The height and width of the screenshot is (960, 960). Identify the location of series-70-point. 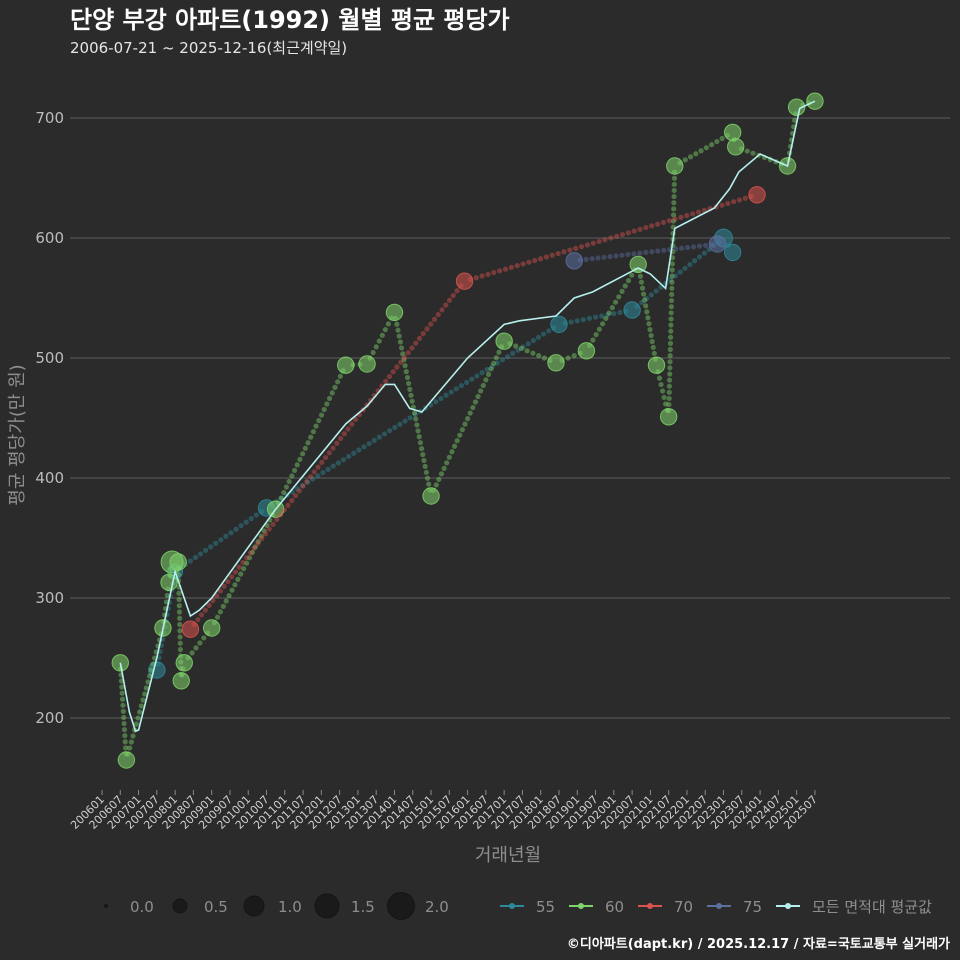
(464, 281).